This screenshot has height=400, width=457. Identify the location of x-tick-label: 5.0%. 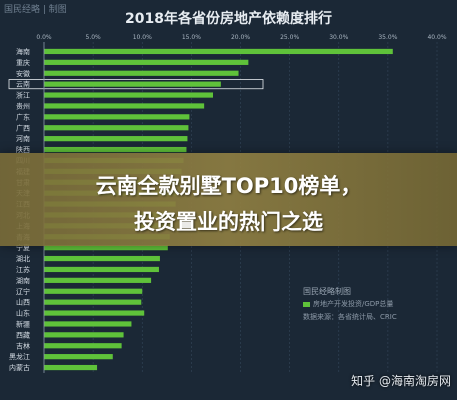
(94, 37).